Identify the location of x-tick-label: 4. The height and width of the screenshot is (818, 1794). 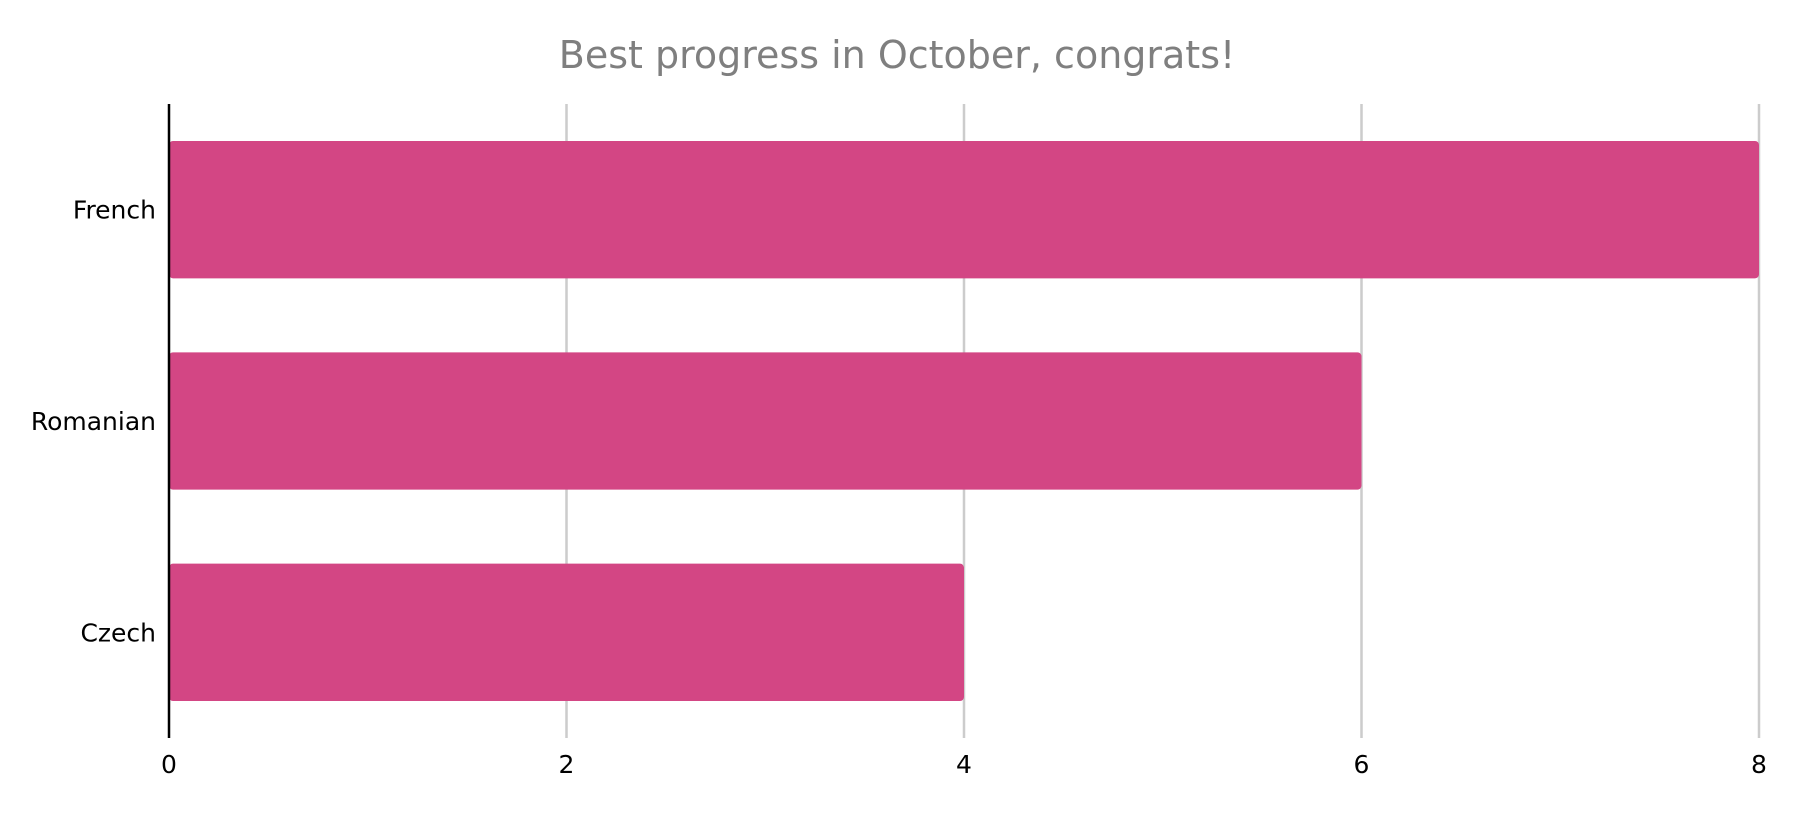
(964, 764).